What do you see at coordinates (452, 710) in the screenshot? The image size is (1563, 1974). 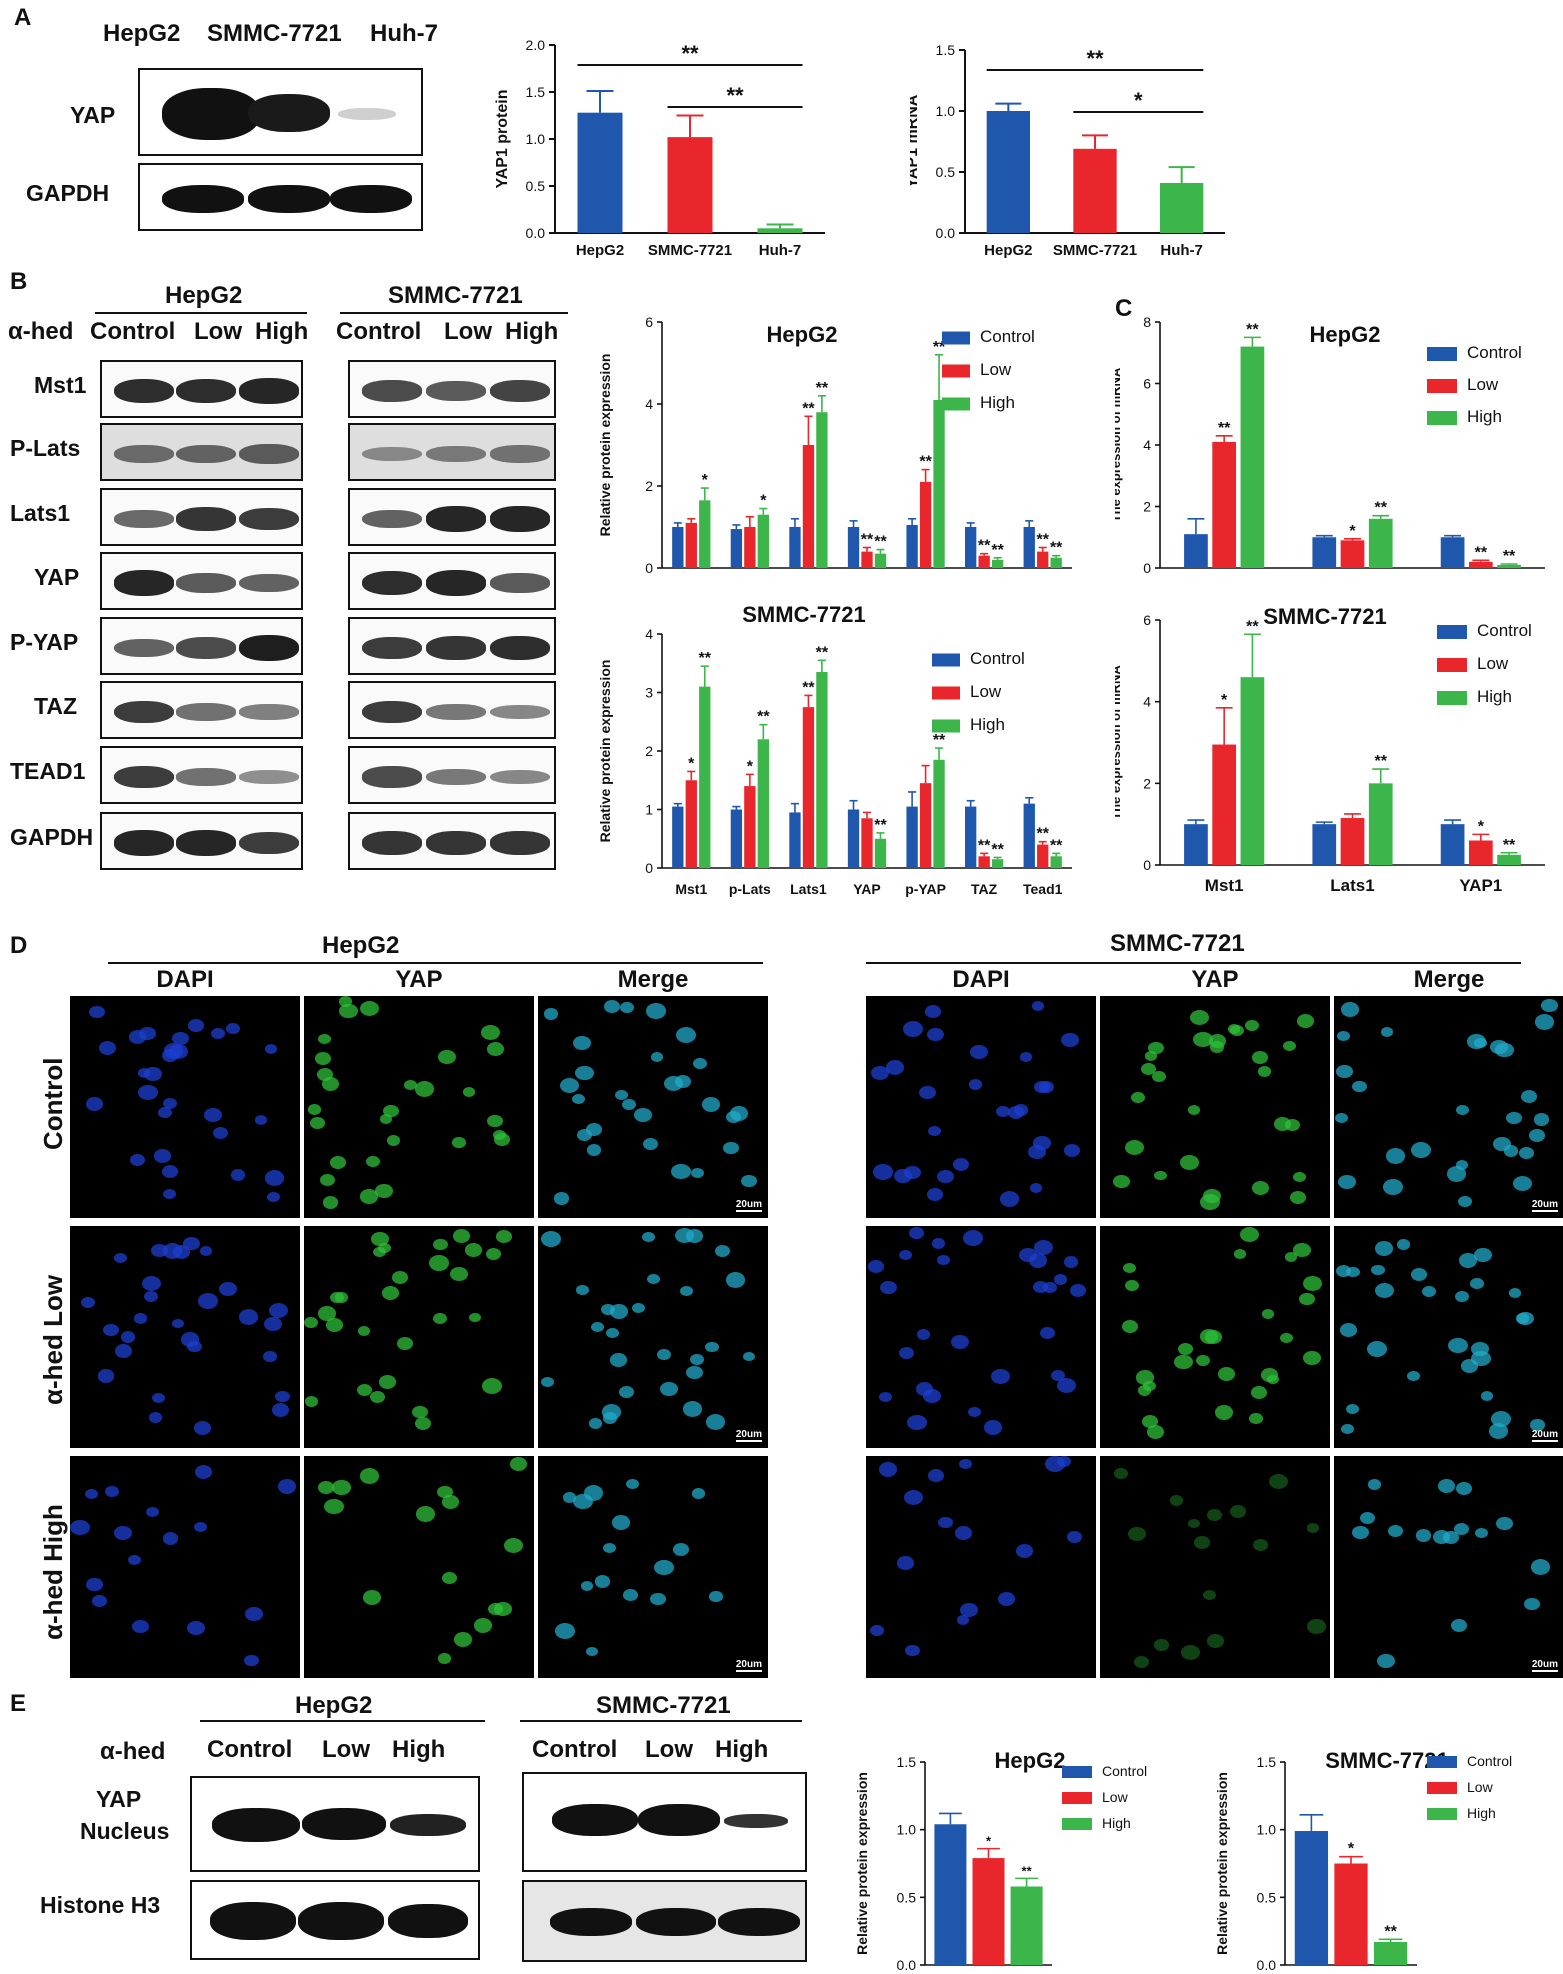 I see `b-blot-taz-smmc` at bounding box center [452, 710].